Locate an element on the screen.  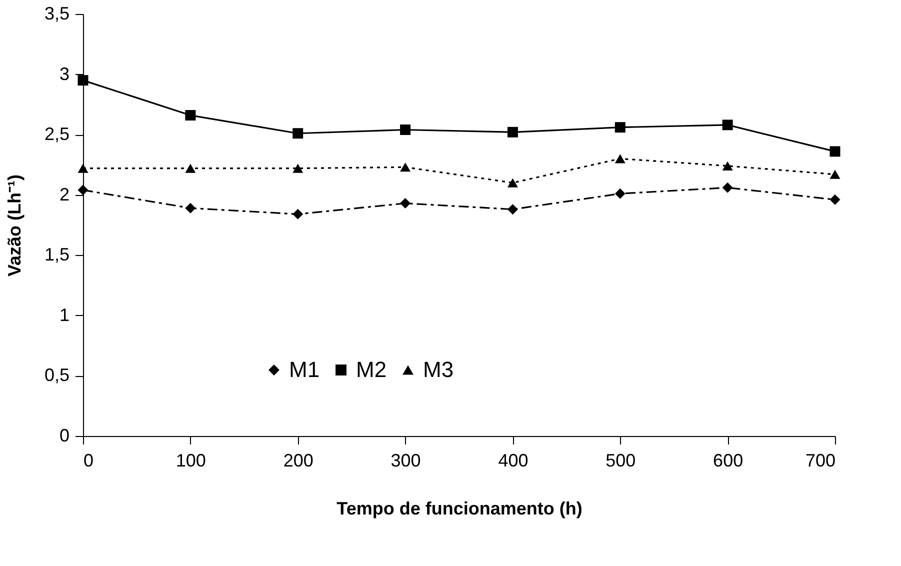
y-tick-label: 2 is located at coordinates (64, 194).